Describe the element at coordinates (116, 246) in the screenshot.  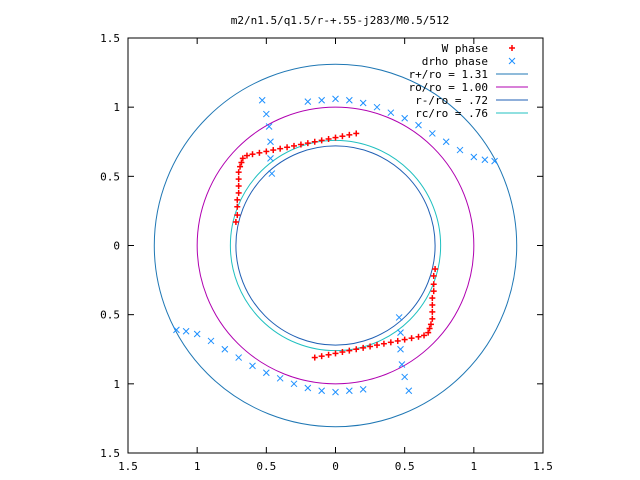
I see `y-tick-label: 0` at that location.